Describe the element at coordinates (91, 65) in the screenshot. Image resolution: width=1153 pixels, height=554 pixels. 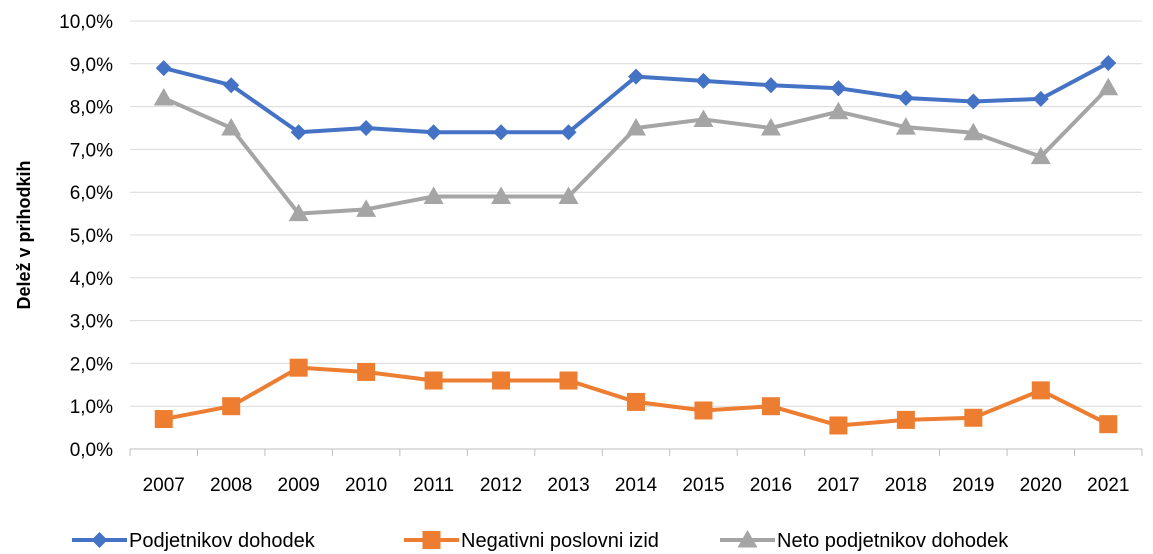
I see `y-tick-label: 9,0%` at that location.